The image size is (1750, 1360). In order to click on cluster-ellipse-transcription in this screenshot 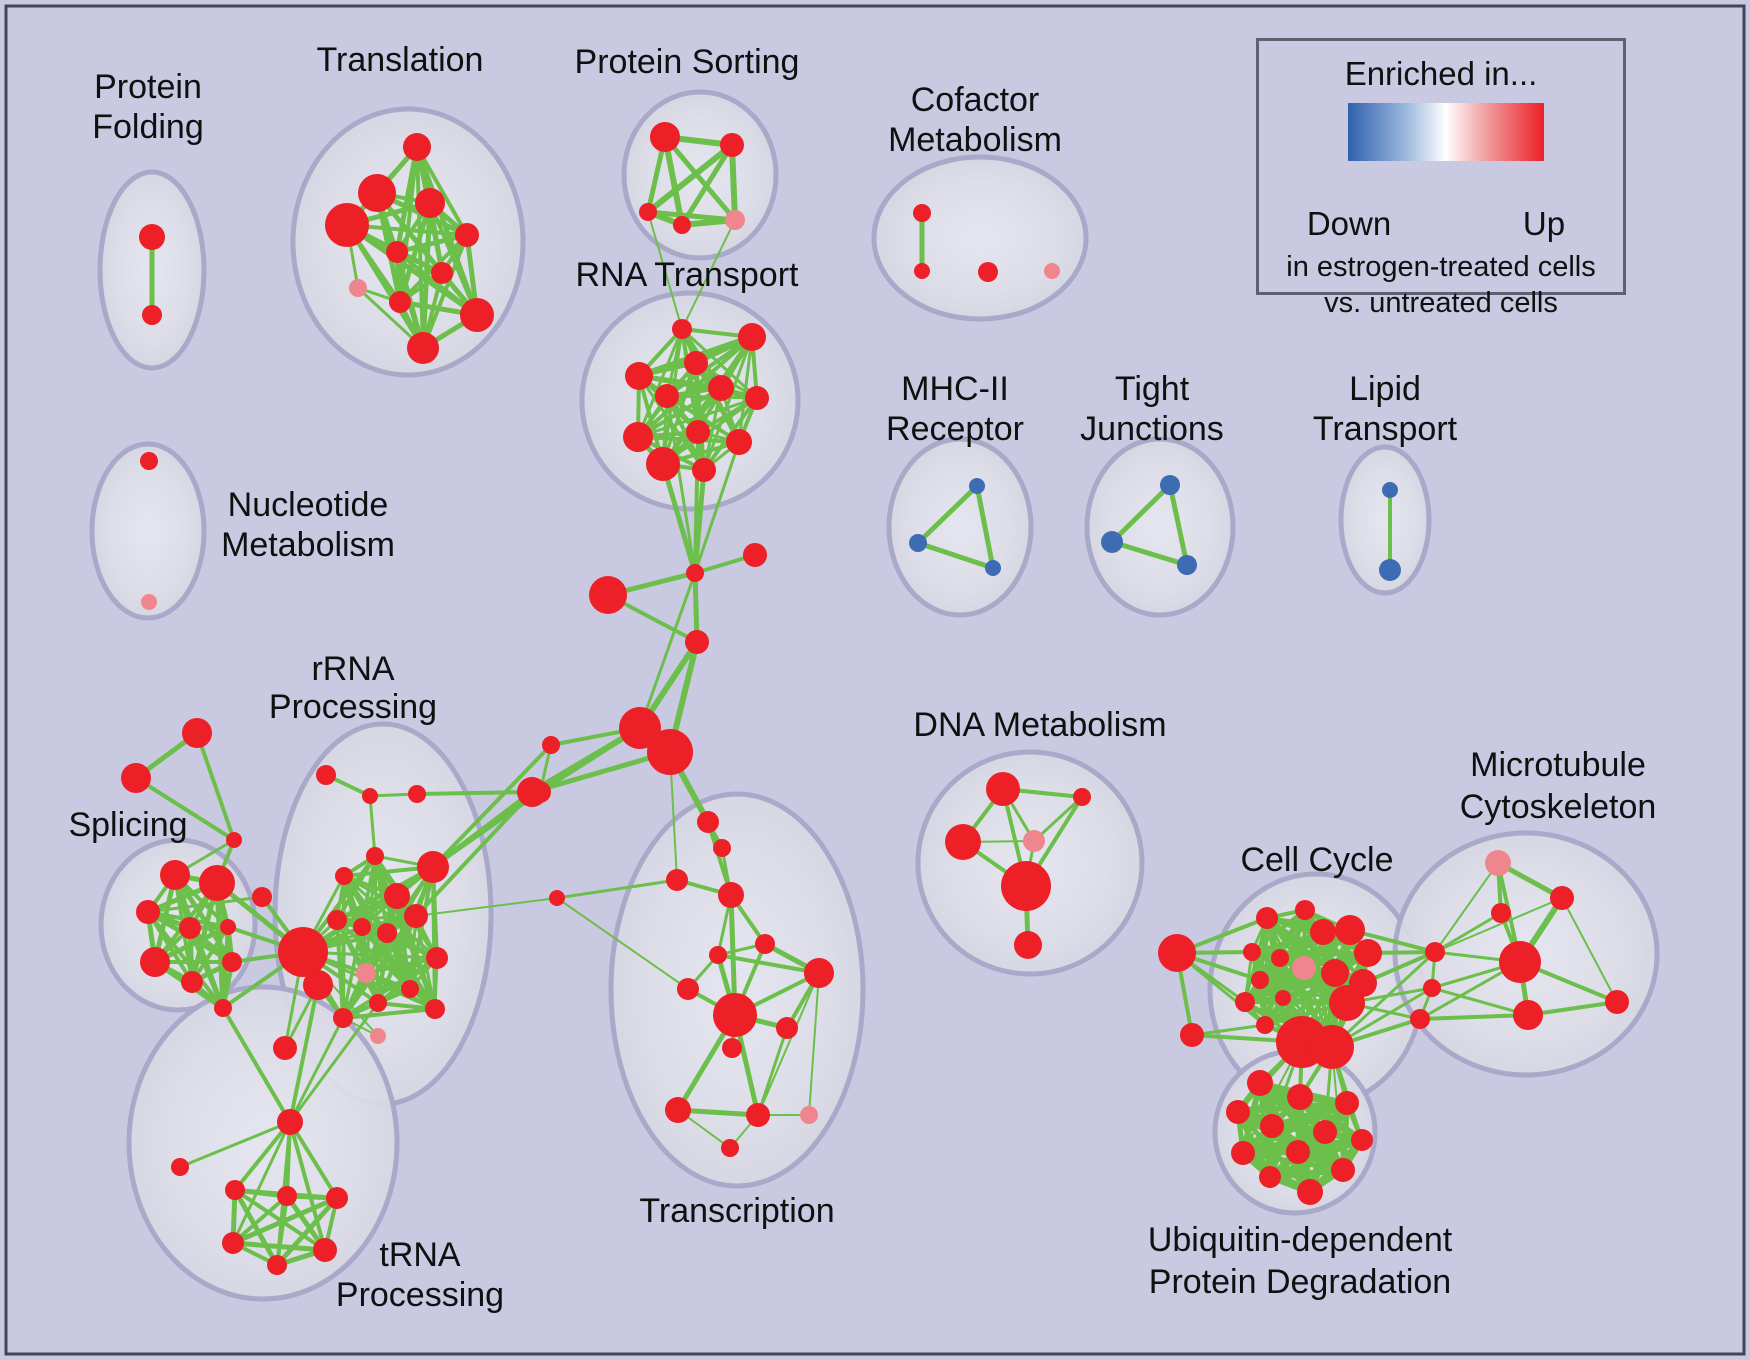, I will do `click(737, 990)`.